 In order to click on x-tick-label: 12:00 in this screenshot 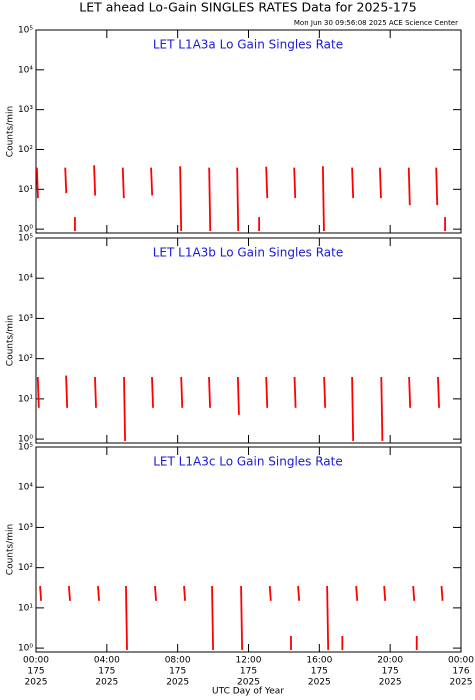, I will do `click(249, 661)`.